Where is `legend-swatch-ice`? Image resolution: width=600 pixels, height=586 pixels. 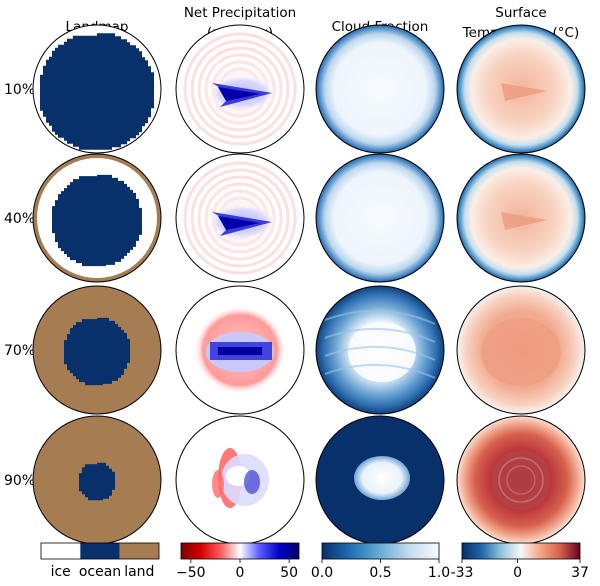
legend-swatch-ice is located at coordinates (61, 551).